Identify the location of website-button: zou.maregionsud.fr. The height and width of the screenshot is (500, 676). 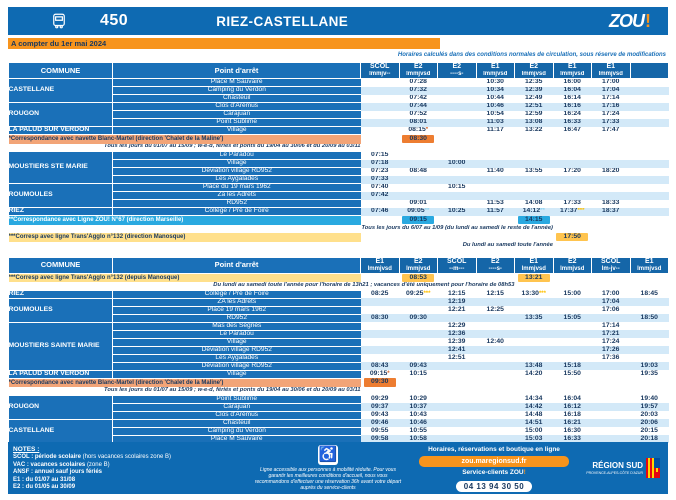
(494, 461).